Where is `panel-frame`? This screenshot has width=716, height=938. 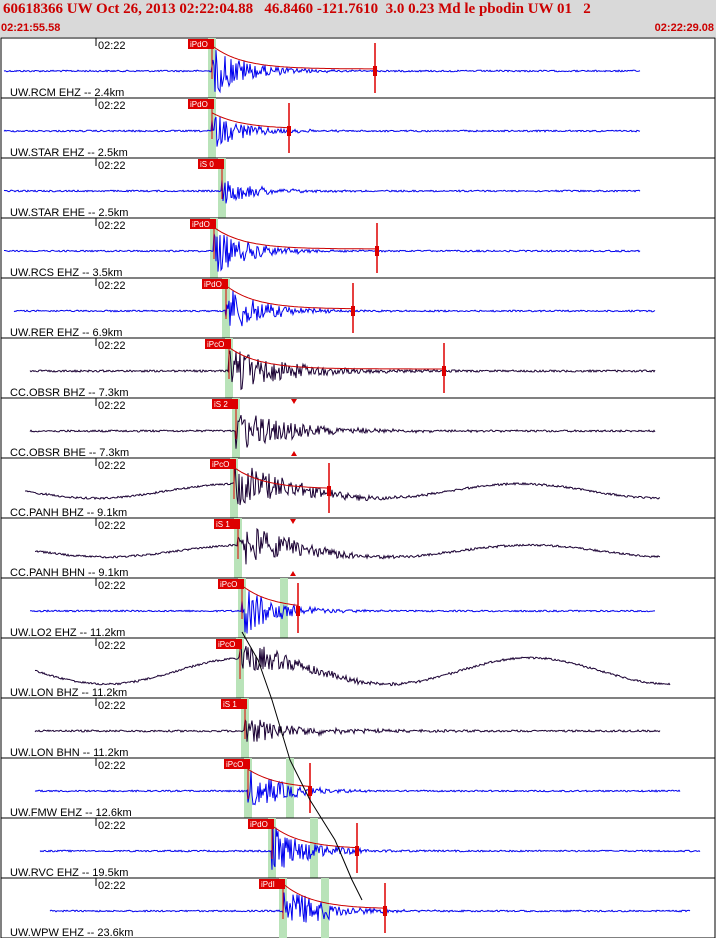 panel-frame is located at coordinates (358, 907).